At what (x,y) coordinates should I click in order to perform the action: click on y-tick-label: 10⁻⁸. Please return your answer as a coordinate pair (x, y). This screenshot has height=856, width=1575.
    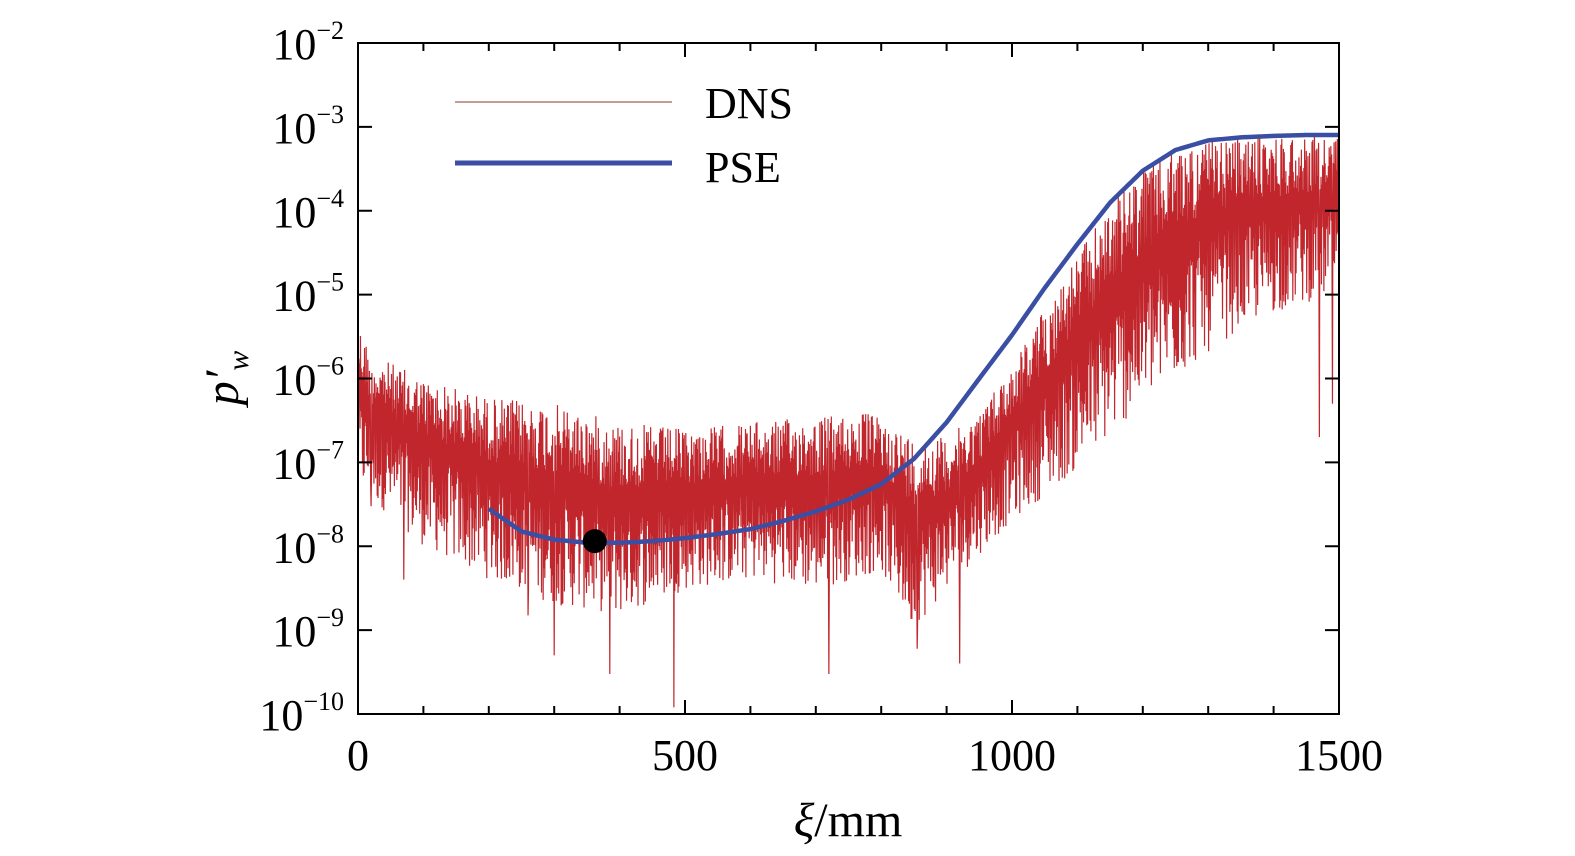
    Looking at the image, I should click on (308, 545).